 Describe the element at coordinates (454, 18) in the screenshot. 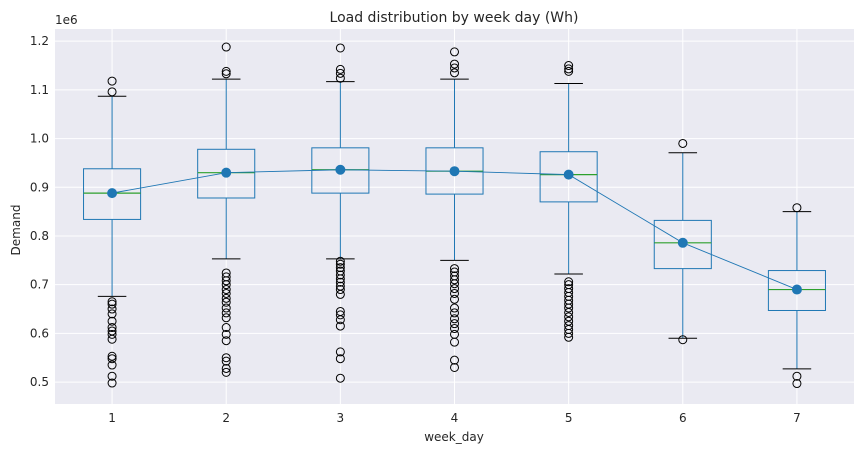

I see `chart-title: Load distribution by week day (Wh)` at that location.